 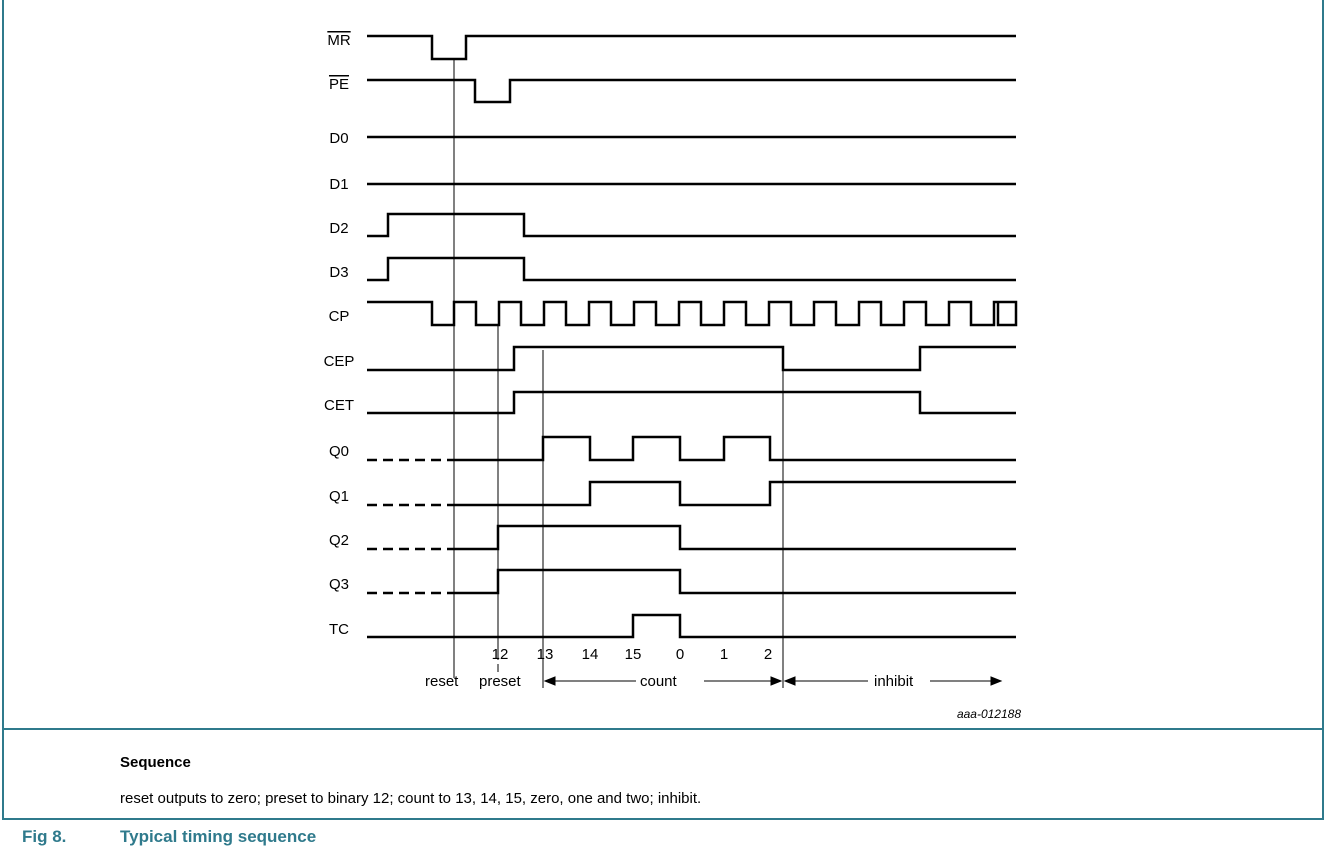 What do you see at coordinates (3, 774) in the screenshot?
I see `frame-edge-left` at bounding box center [3, 774].